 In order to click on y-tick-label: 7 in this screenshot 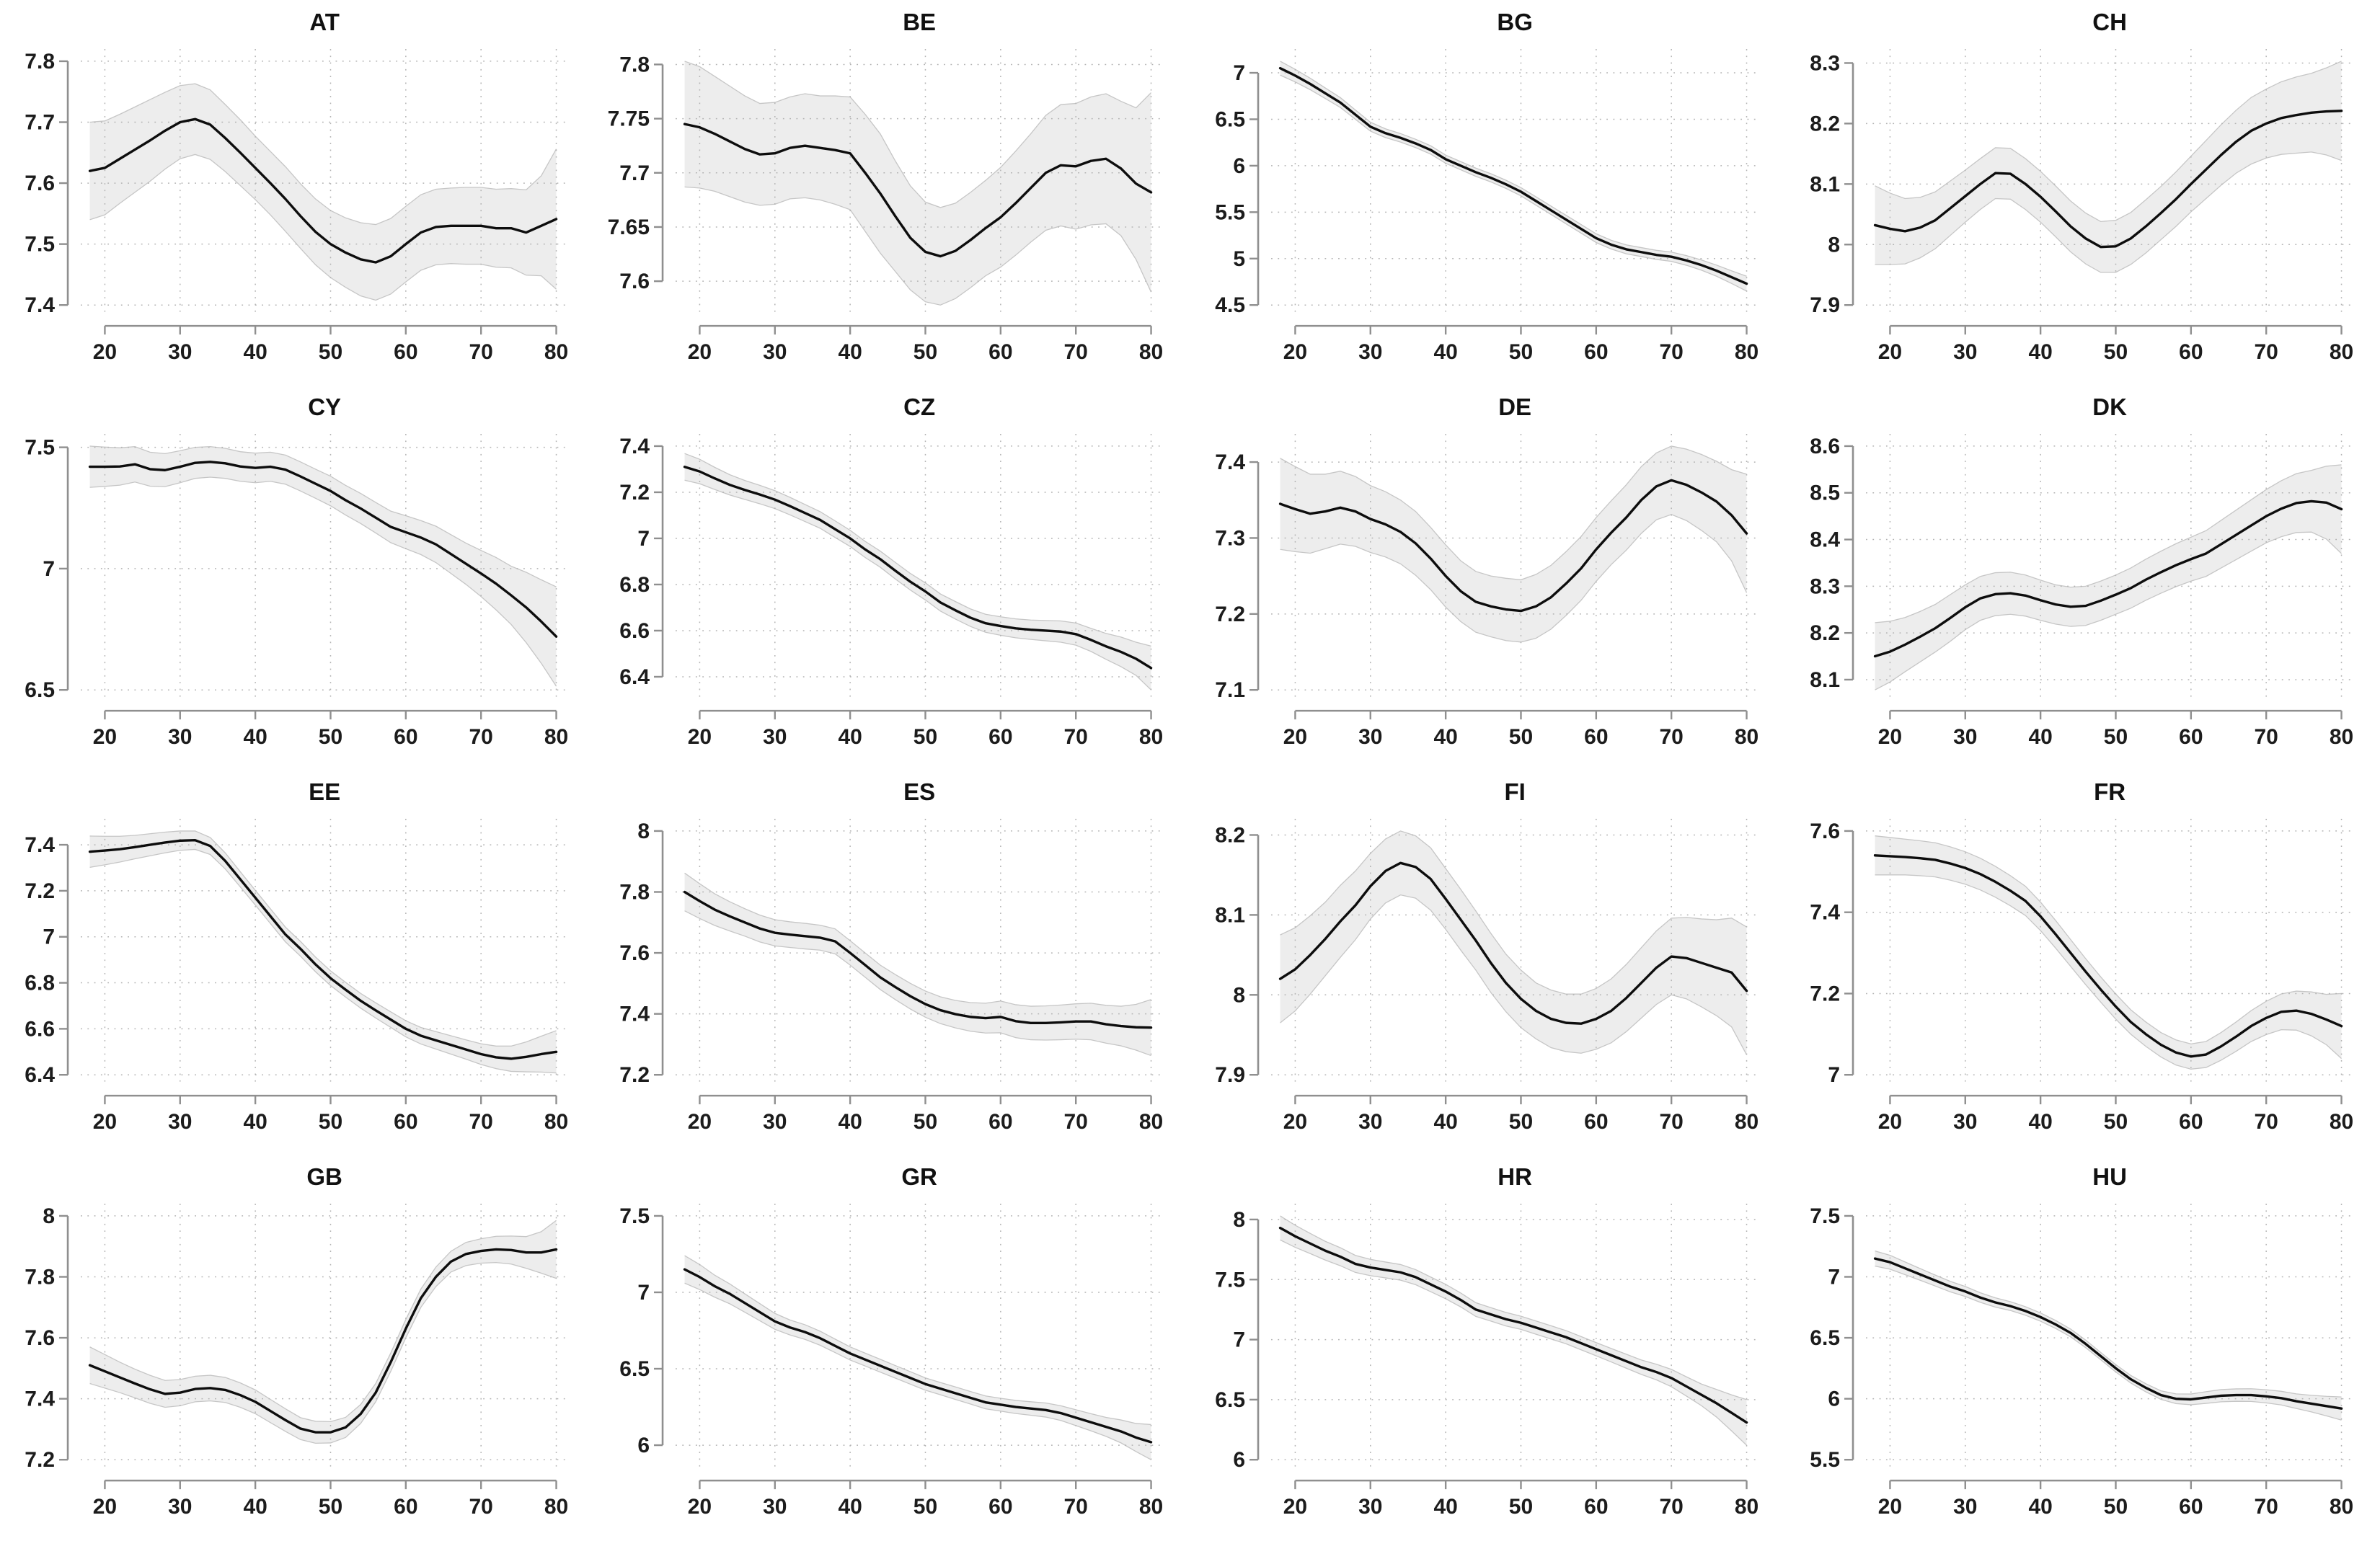, I will do `click(1834, 1277)`.